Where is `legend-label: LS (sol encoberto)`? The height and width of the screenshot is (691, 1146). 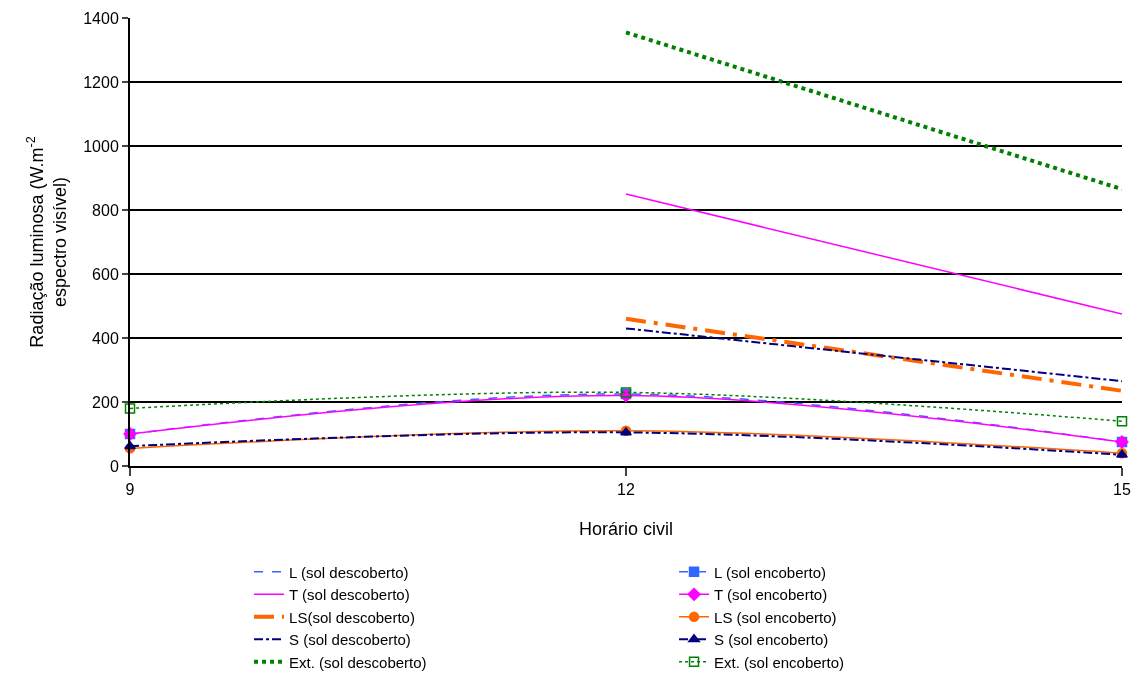
legend-label: LS (sol encoberto) is located at coordinates (775, 617).